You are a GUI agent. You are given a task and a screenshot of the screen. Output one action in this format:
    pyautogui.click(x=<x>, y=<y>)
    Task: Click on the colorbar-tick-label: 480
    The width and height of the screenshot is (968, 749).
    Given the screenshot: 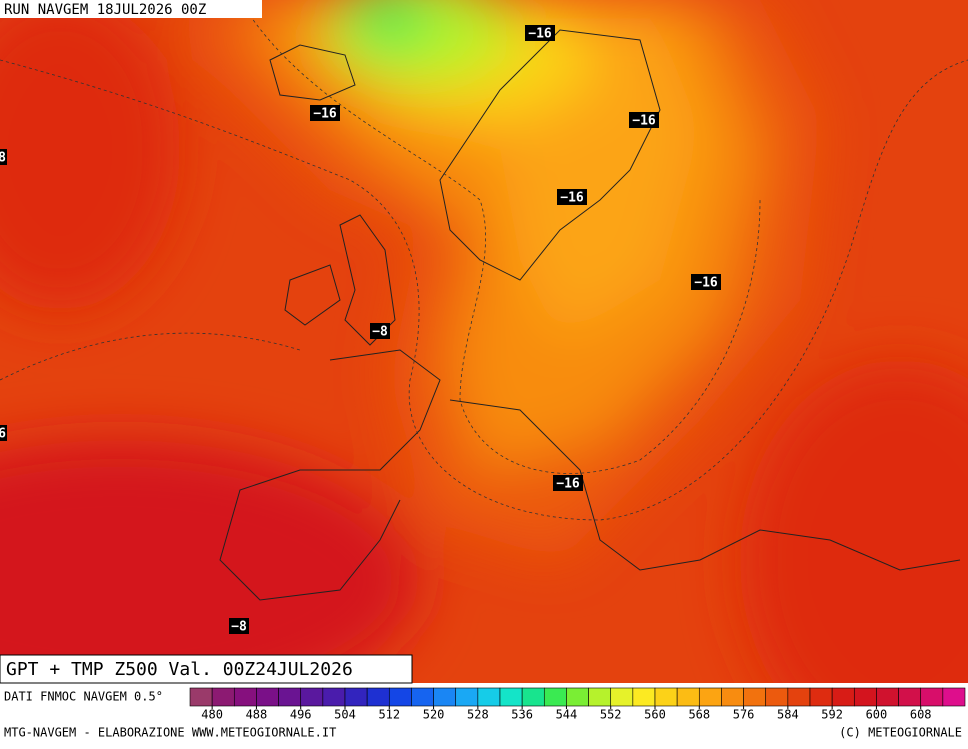 What is the action you would take?
    pyautogui.click(x=212, y=715)
    